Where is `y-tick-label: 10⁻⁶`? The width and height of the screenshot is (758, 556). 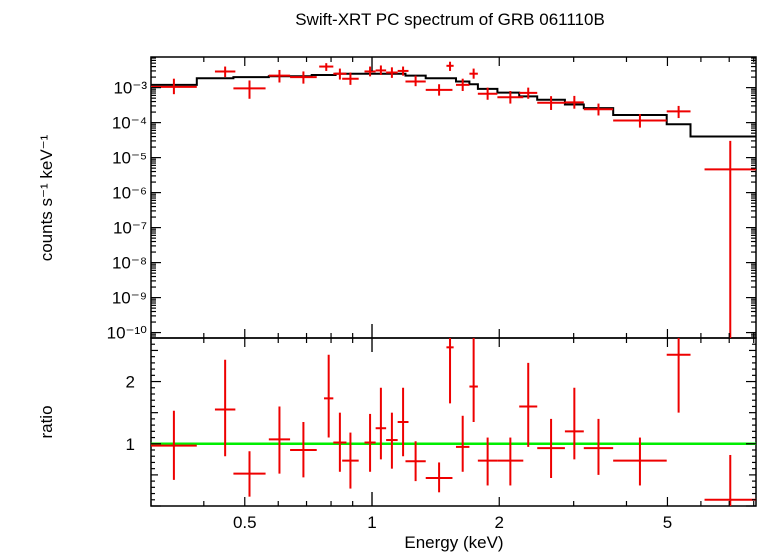 y-tick-label: 10⁻⁶ is located at coordinates (129, 193).